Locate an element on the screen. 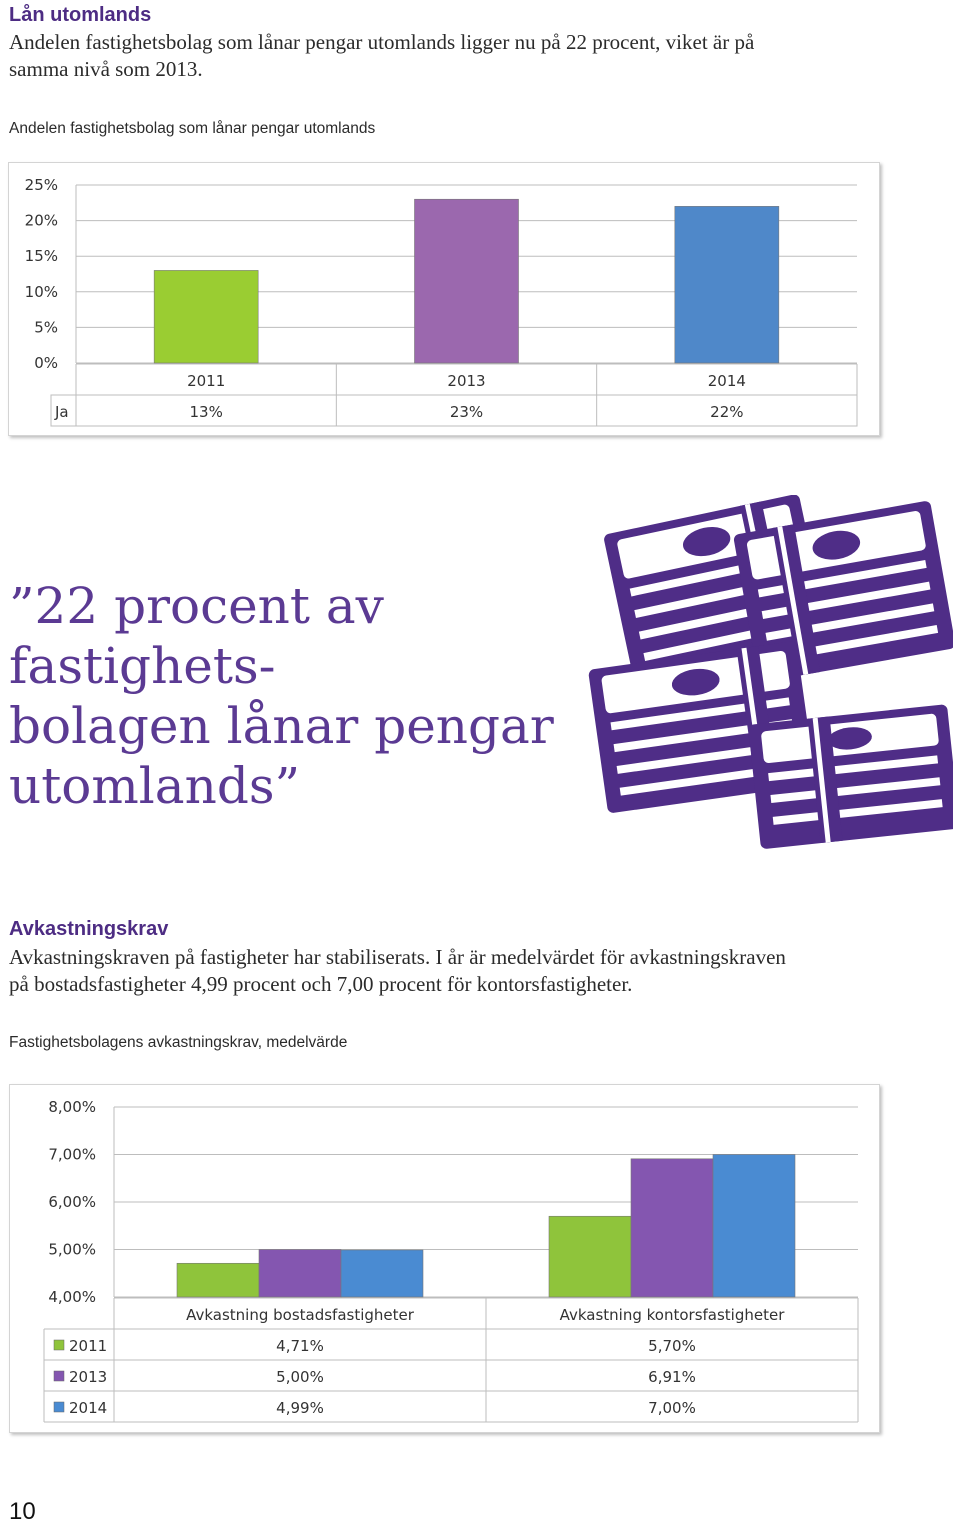  chart-borrowing-abroad-svg: 0% 5% 10% 15% 20% 25% Ja 2011 13% 2013 23% 2014 22% is located at coordinates (441, 301).